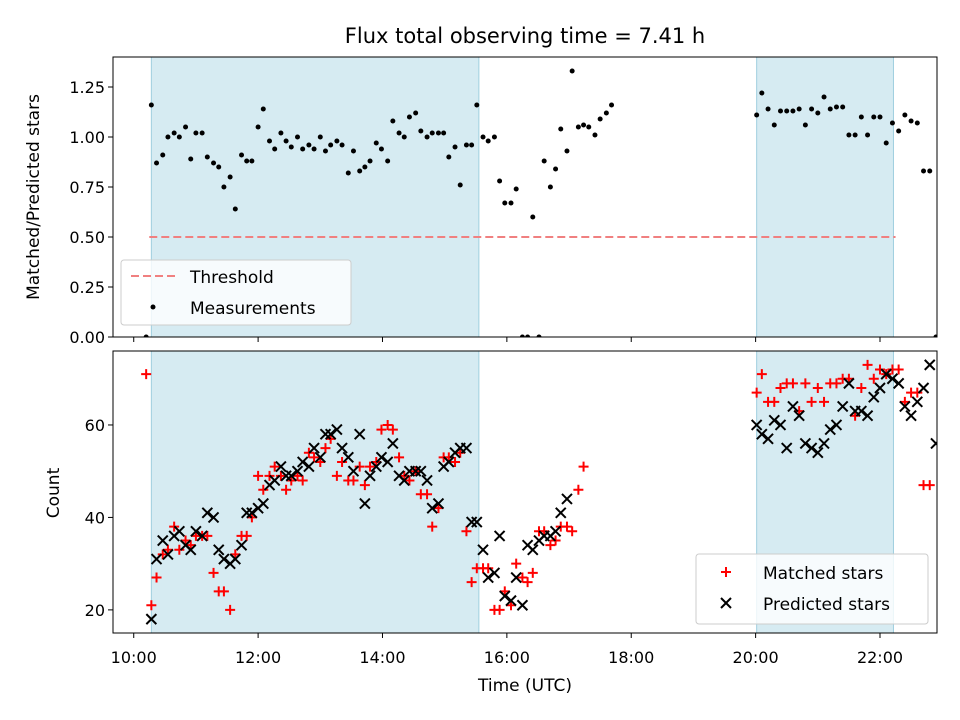 This screenshot has height=720, width=960. I want to click on bottom-legend: Matched stars Predicted stars, so click(812, 589).